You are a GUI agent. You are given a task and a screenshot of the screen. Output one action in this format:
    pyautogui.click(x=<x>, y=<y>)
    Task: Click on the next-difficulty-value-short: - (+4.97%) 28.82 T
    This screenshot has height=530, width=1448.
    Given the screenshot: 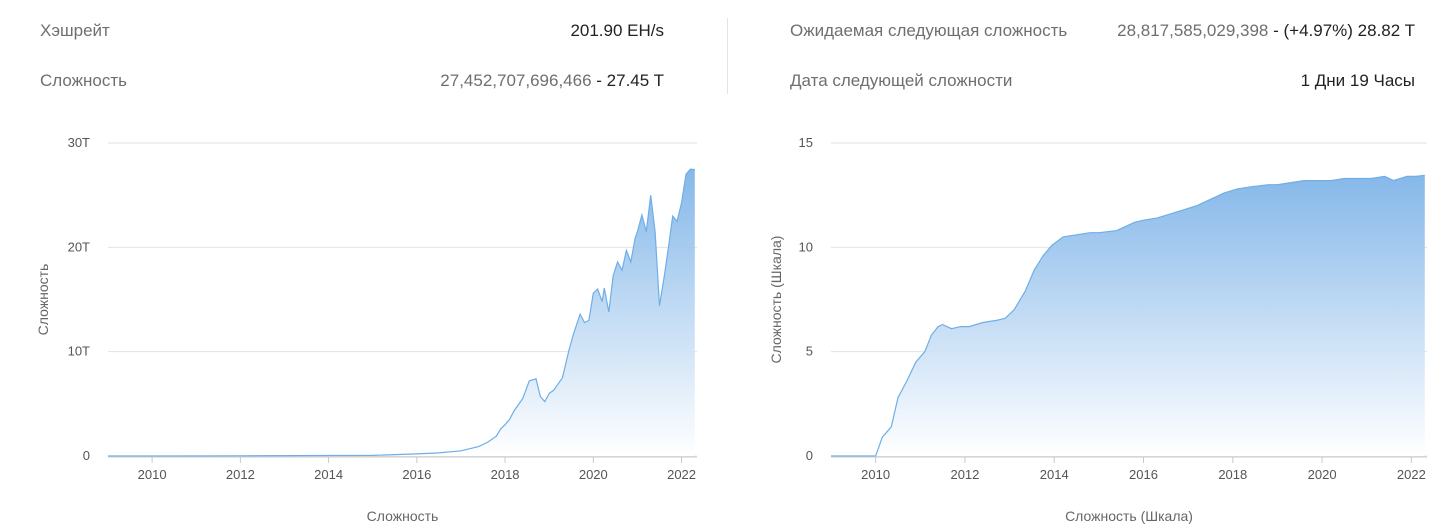 What is the action you would take?
    pyautogui.click(x=1341, y=30)
    